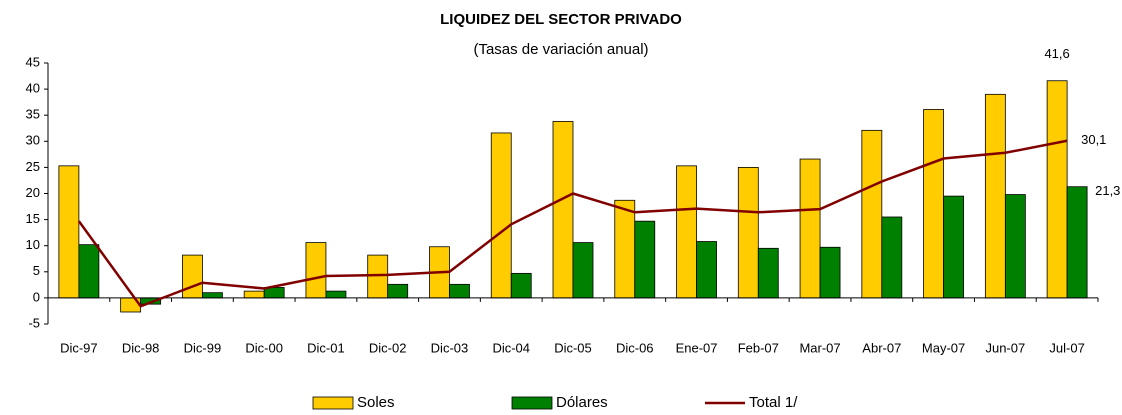  Describe the element at coordinates (33, 192) in the screenshot. I see `y-tick-label: 20` at that location.